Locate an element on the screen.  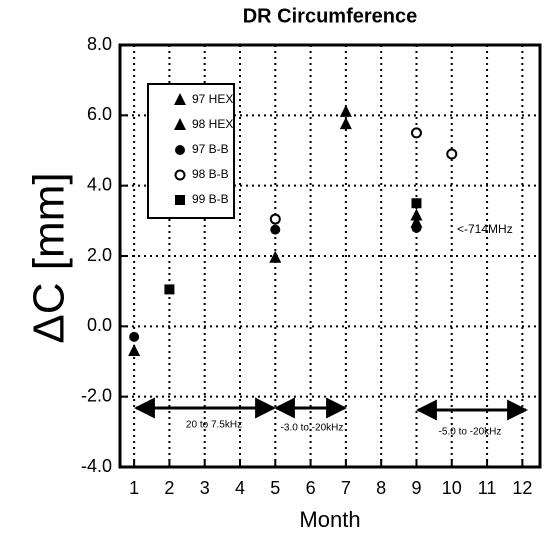
legend-label: 98 HEX is located at coordinates (212, 124).